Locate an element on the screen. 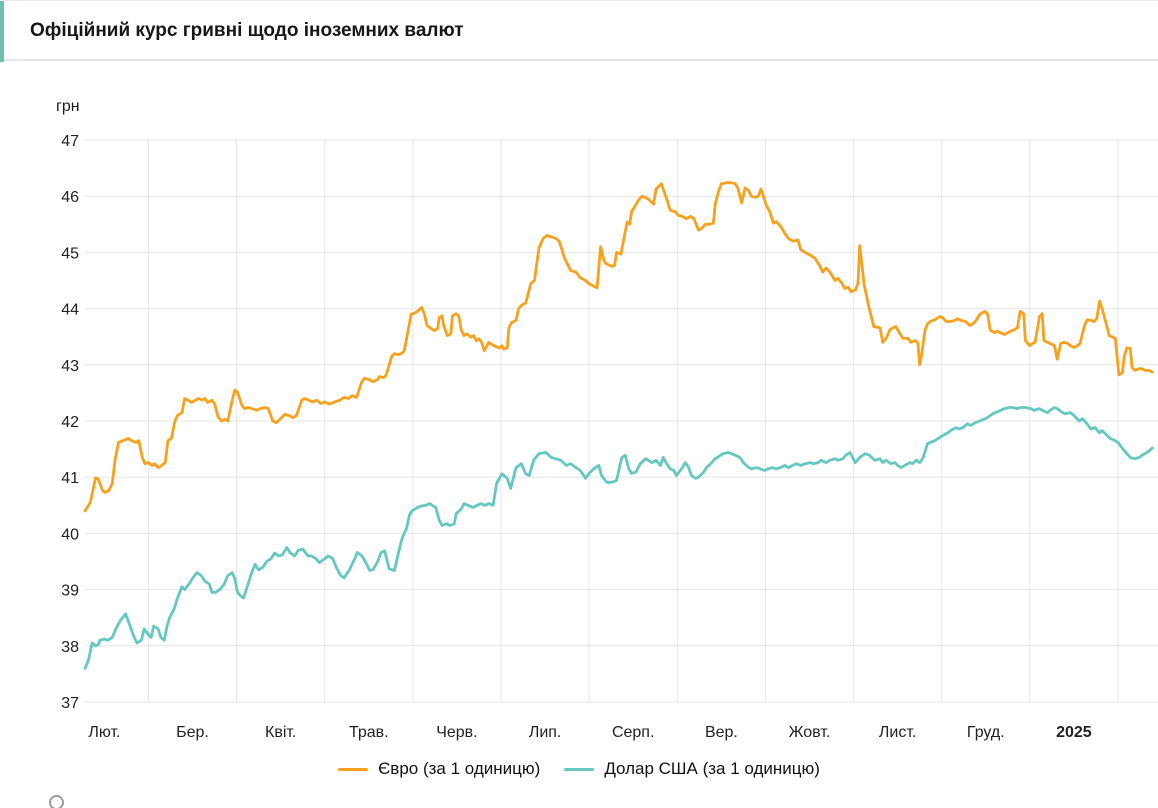  y-tick-label: 47 is located at coordinates (70, 141).